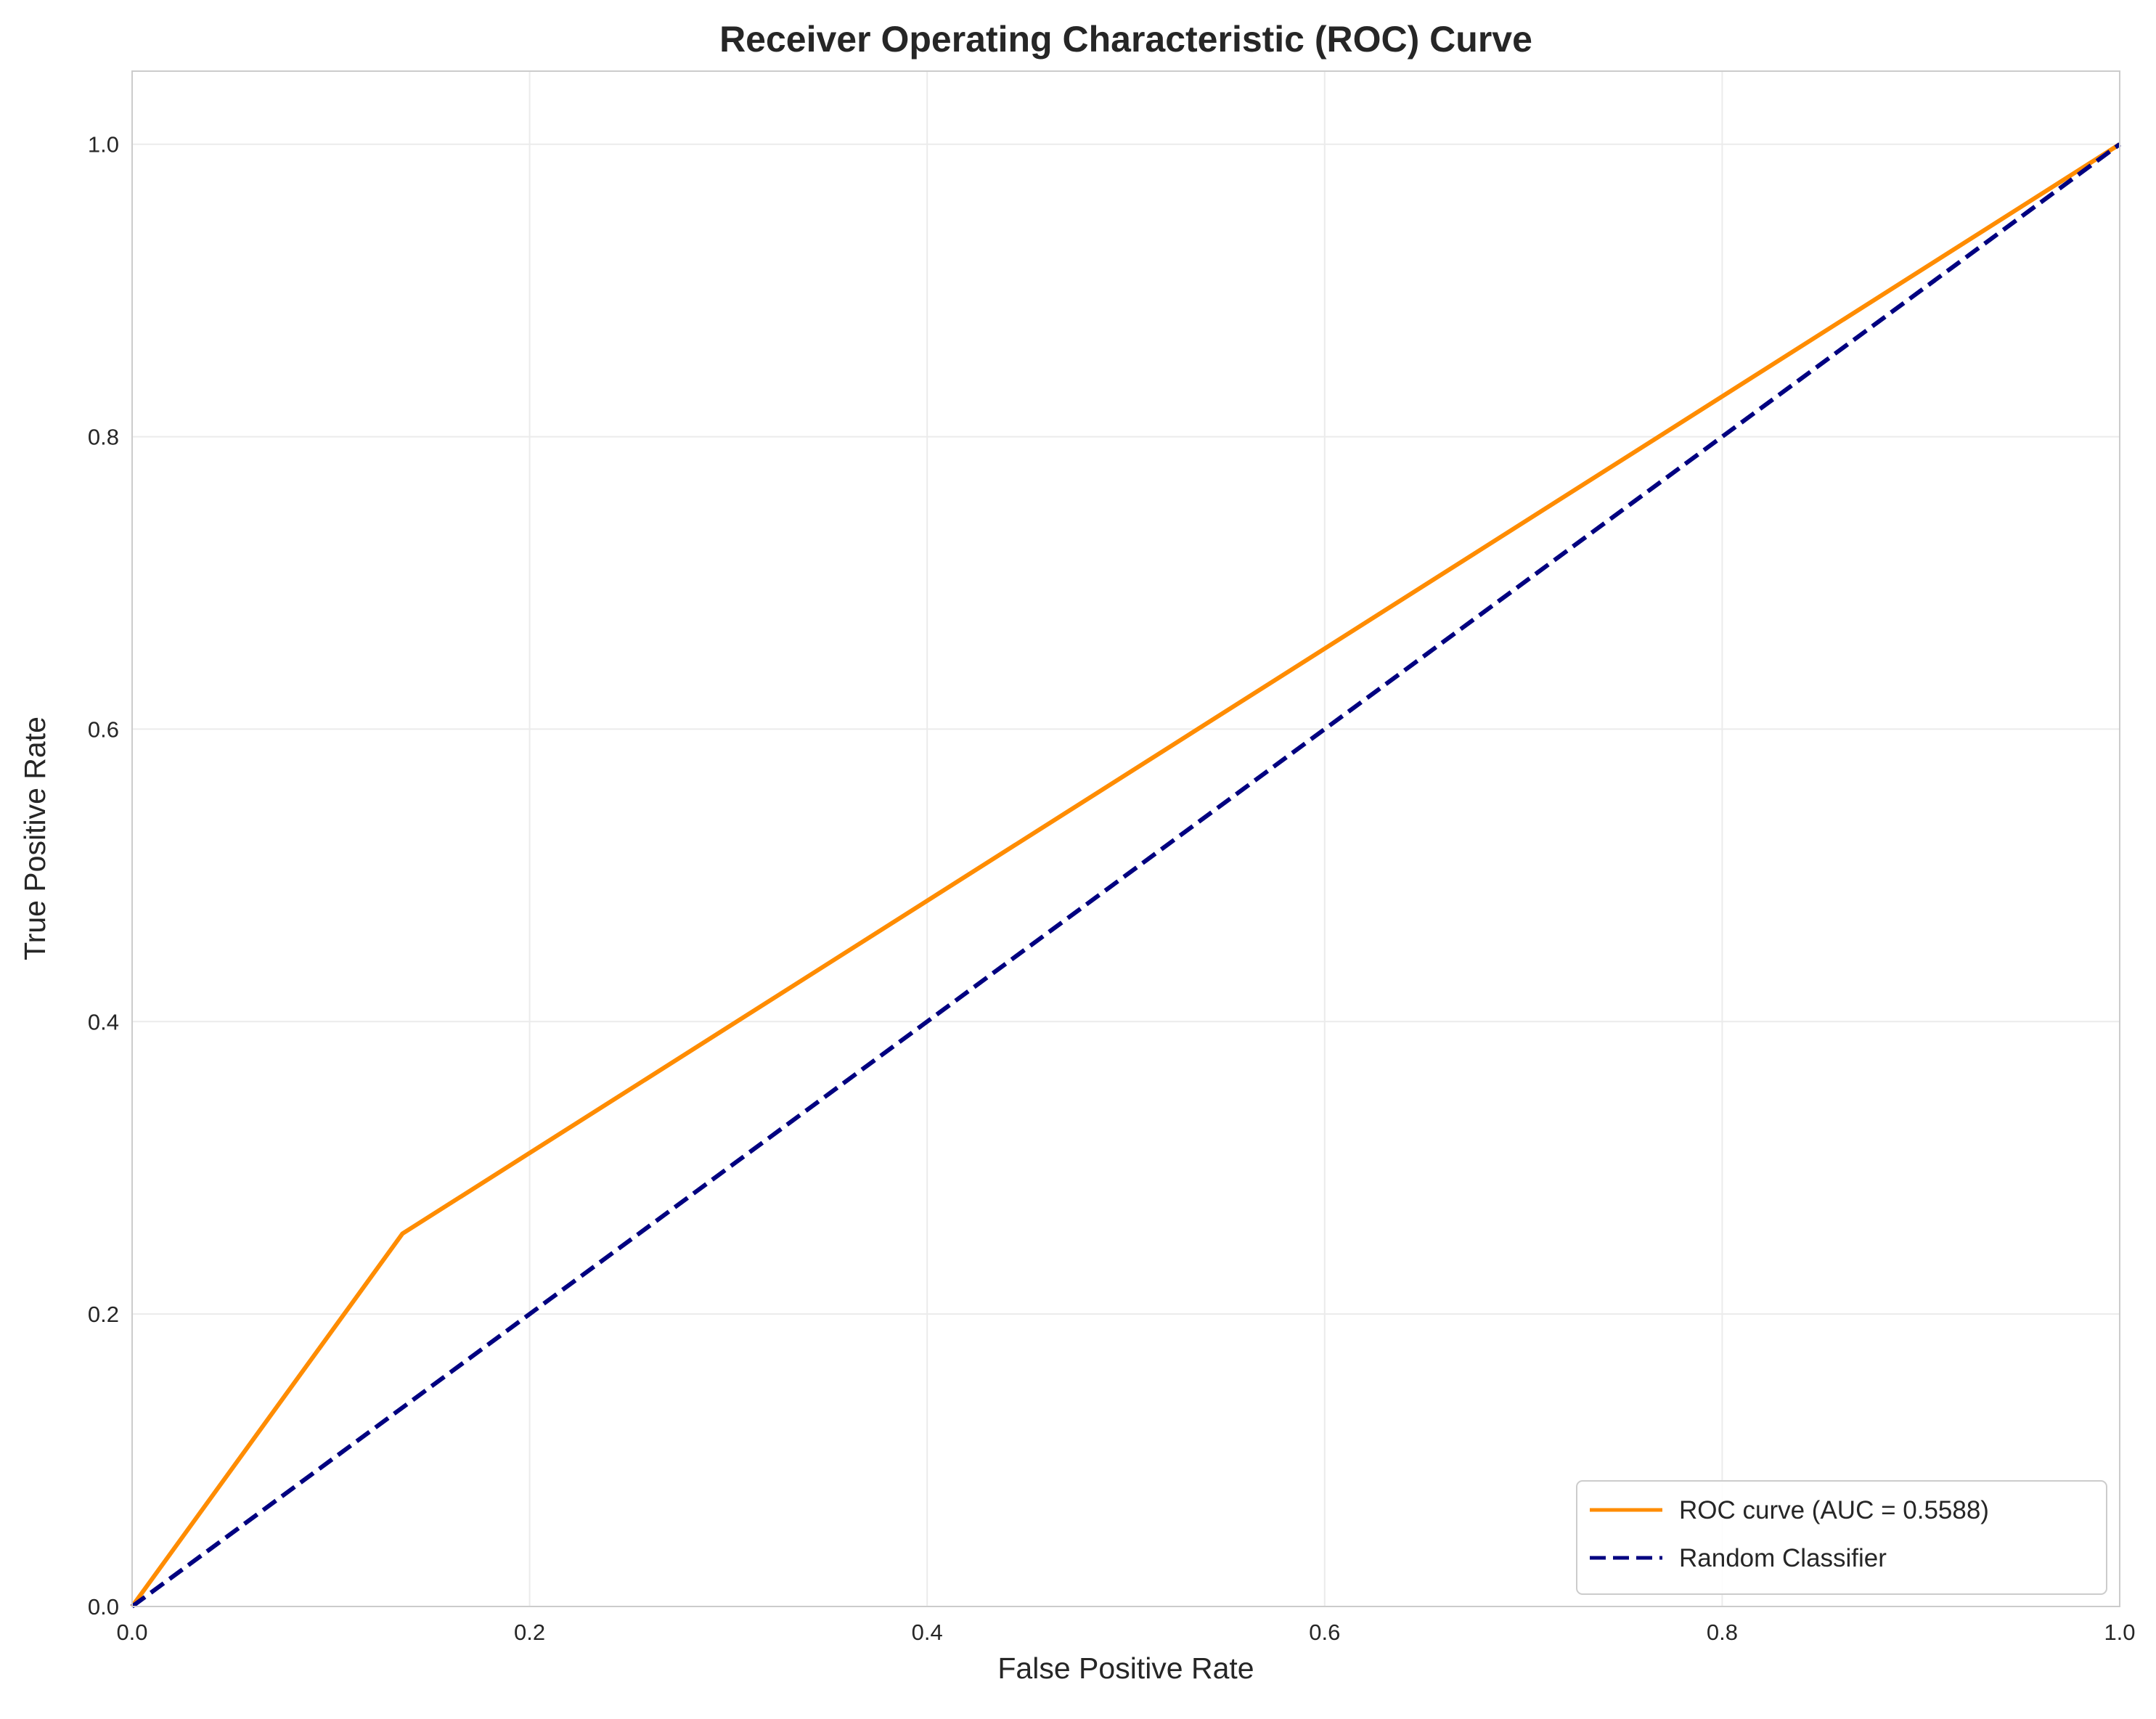 Image resolution: width=2156 pixels, height=1719 pixels. What do you see at coordinates (35, 838) in the screenshot?
I see `y-axis-label: True Positive Rate` at bounding box center [35, 838].